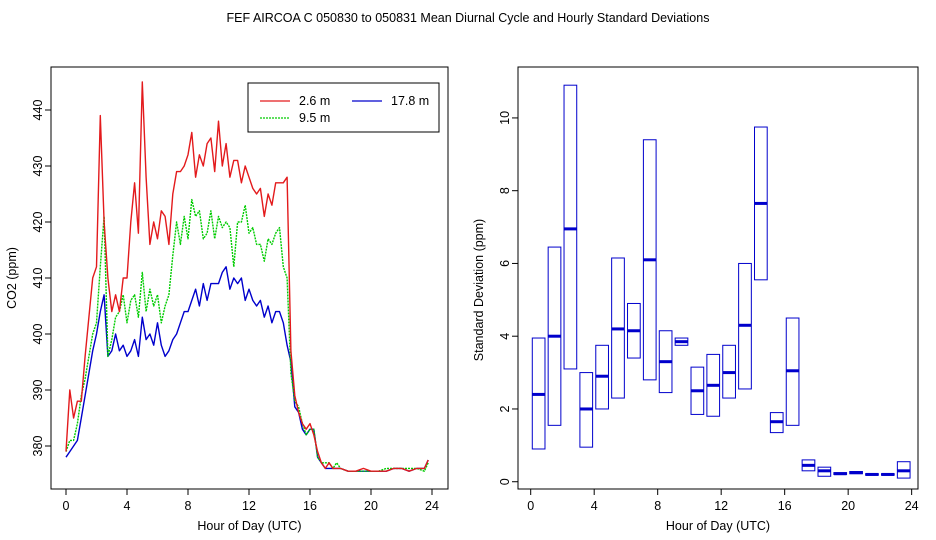 The height and width of the screenshot is (540, 936). I want to click on left-y-axis: 380 390 400 410 420 430 440, so click(41, 278).